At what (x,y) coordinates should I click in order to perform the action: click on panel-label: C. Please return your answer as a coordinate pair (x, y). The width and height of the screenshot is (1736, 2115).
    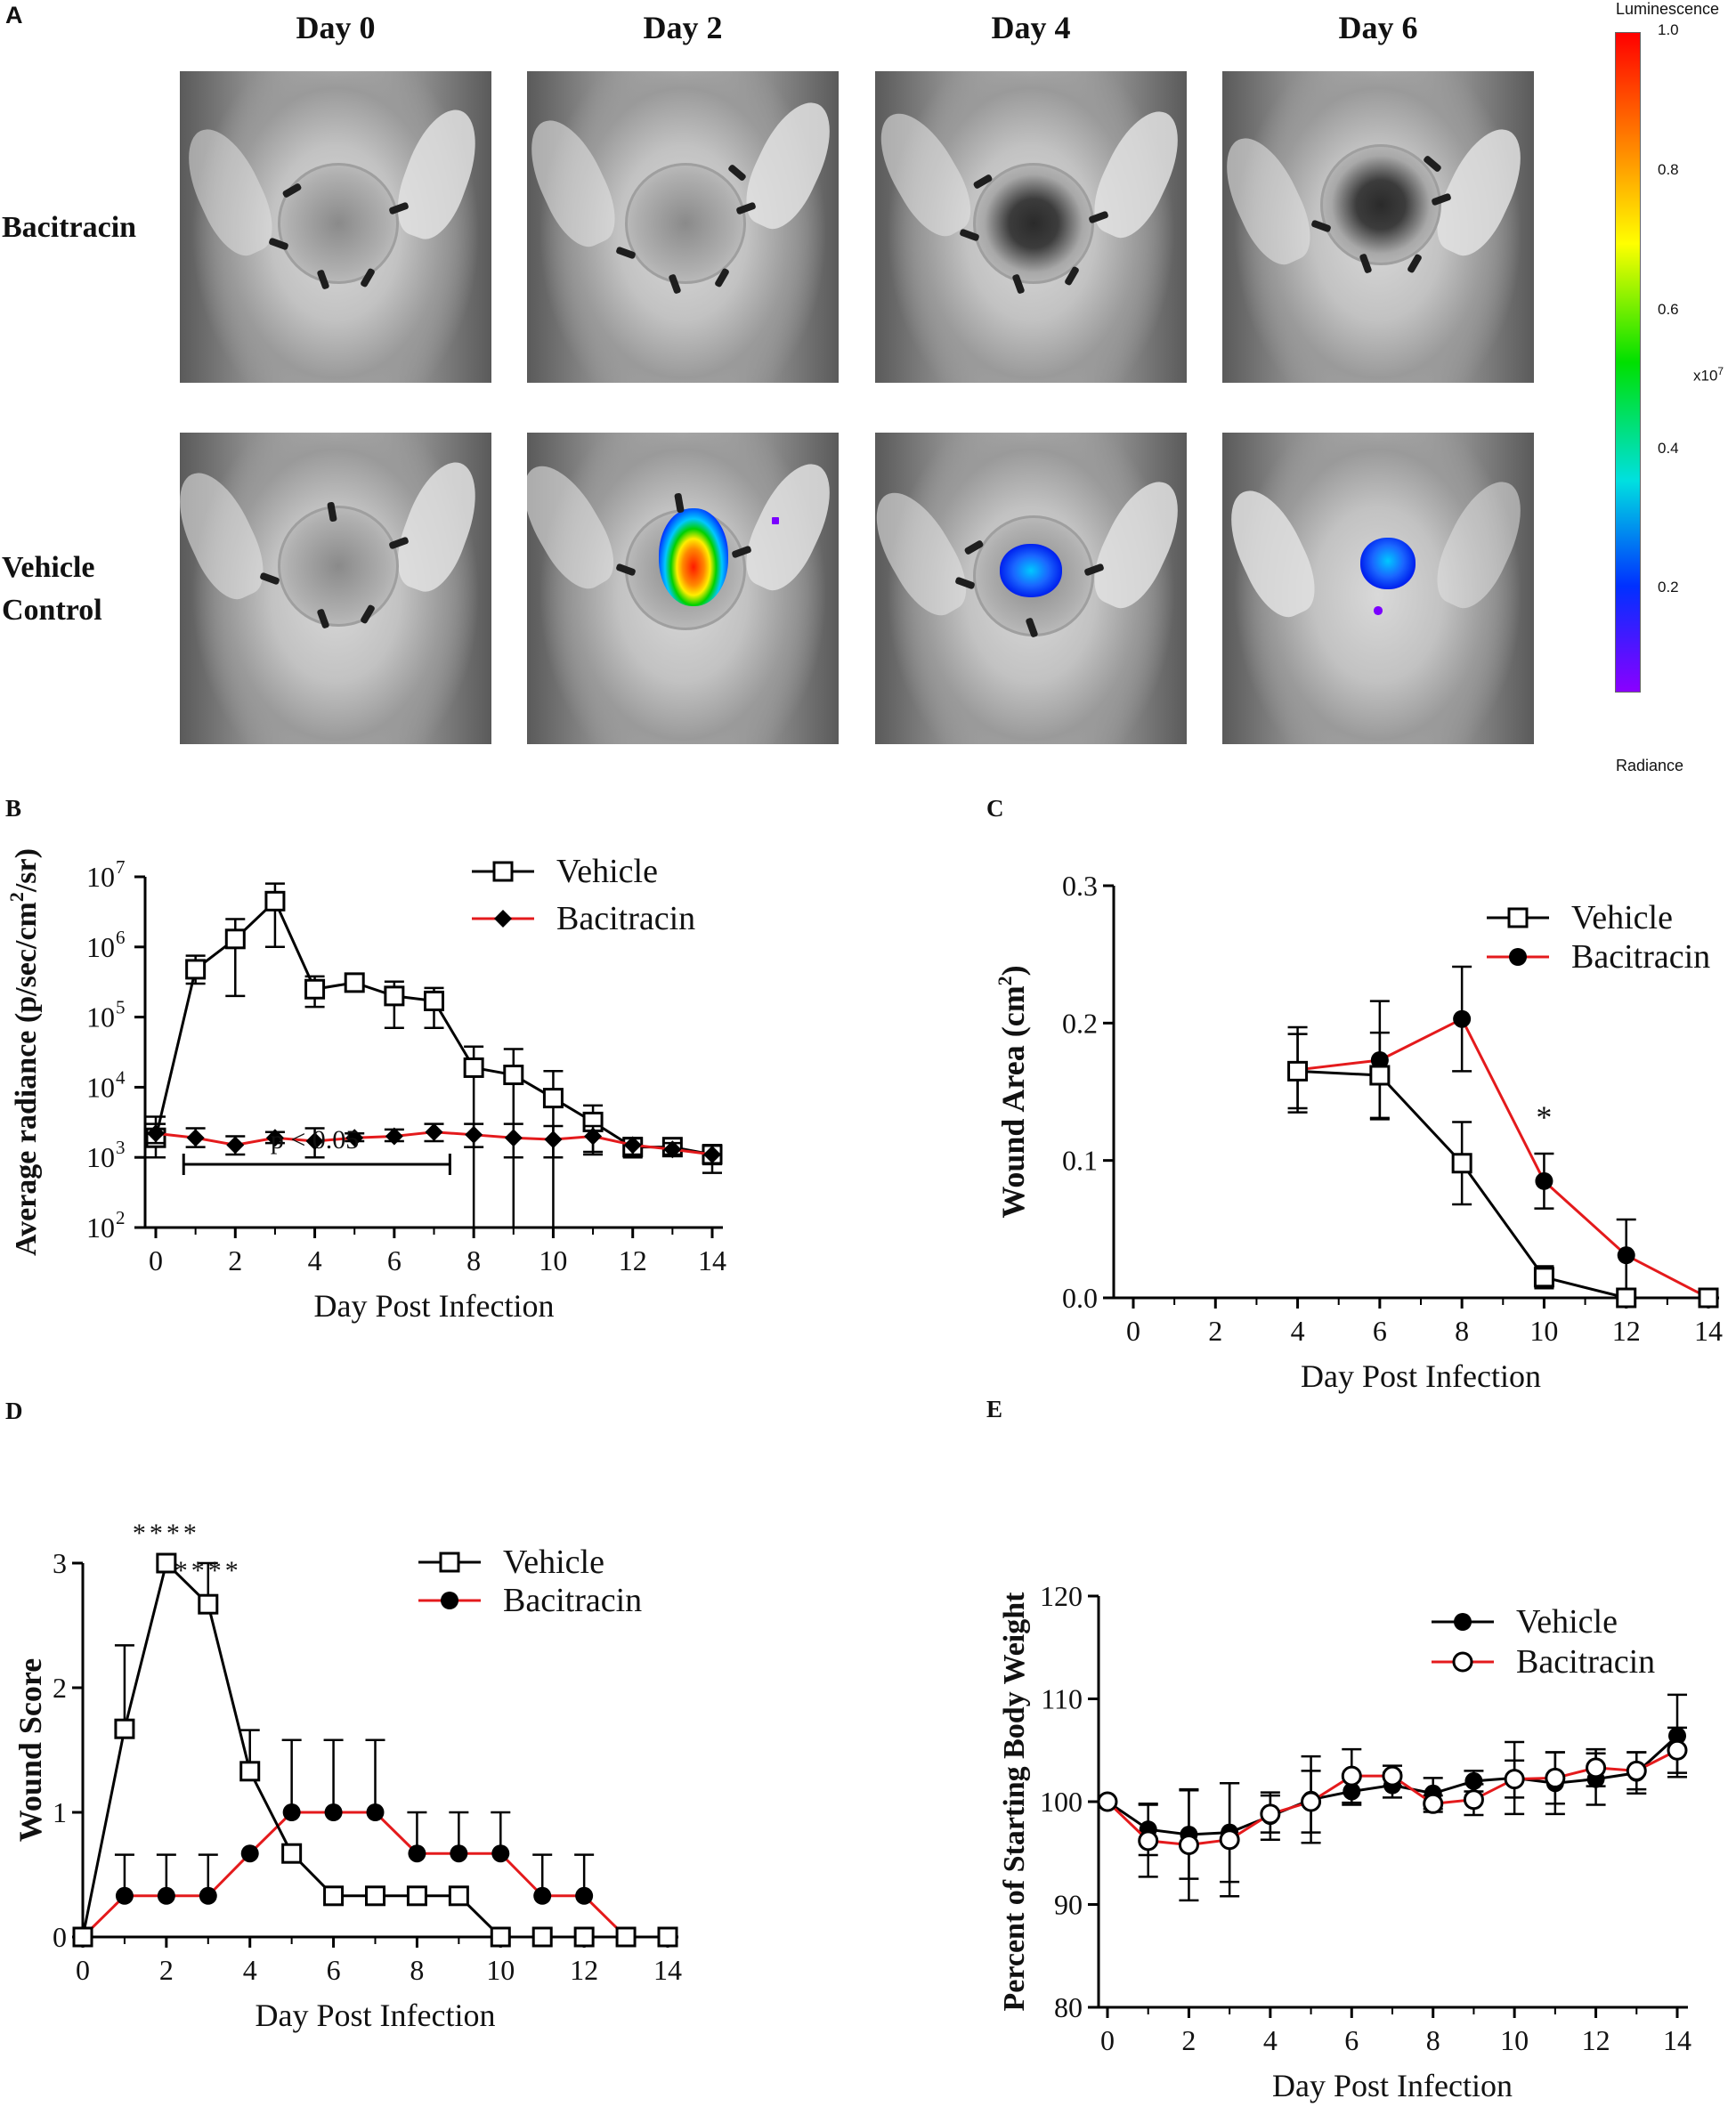
    Looking at the image, I should click on (995, 808).